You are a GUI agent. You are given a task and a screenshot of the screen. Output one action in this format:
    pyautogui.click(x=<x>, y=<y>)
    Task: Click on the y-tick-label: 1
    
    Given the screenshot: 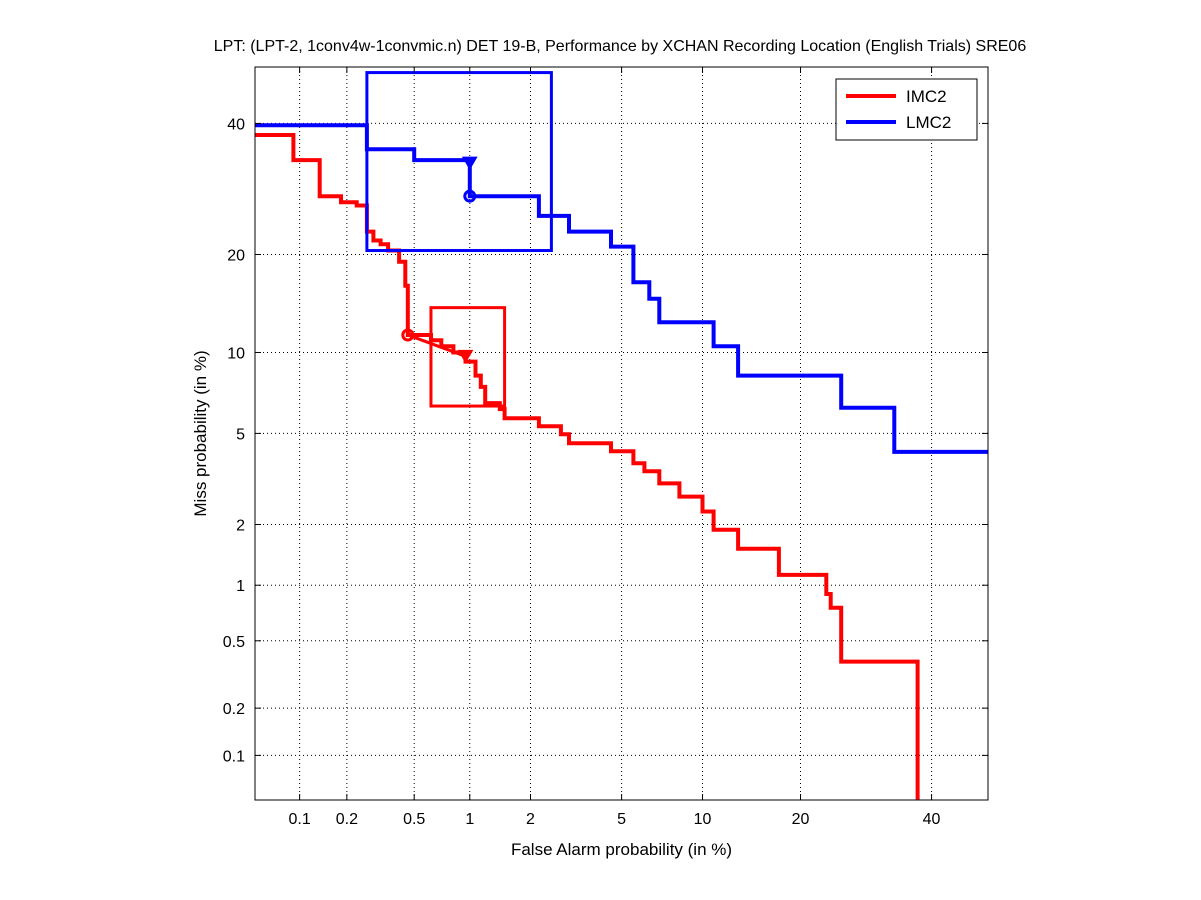 What is the action you would take?
    pyautogui.click(x=240, y=586)
    